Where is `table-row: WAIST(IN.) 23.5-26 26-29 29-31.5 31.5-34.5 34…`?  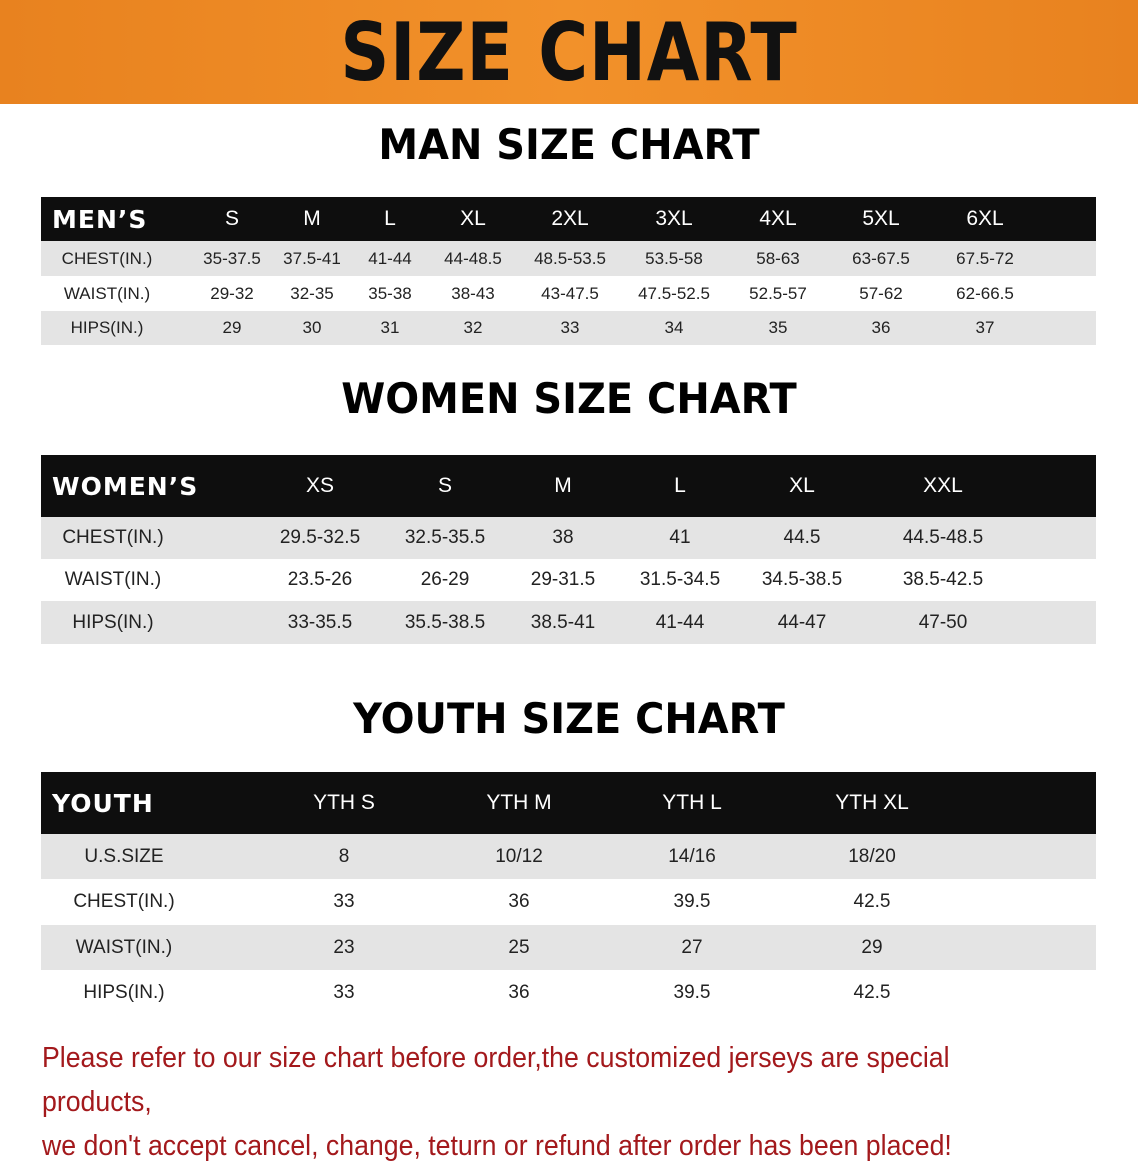 table-row: WAIST(IN.) 23.5-26 26-29 29-31.5 31.5-34.5 34… is located at coordinates (568, 580).